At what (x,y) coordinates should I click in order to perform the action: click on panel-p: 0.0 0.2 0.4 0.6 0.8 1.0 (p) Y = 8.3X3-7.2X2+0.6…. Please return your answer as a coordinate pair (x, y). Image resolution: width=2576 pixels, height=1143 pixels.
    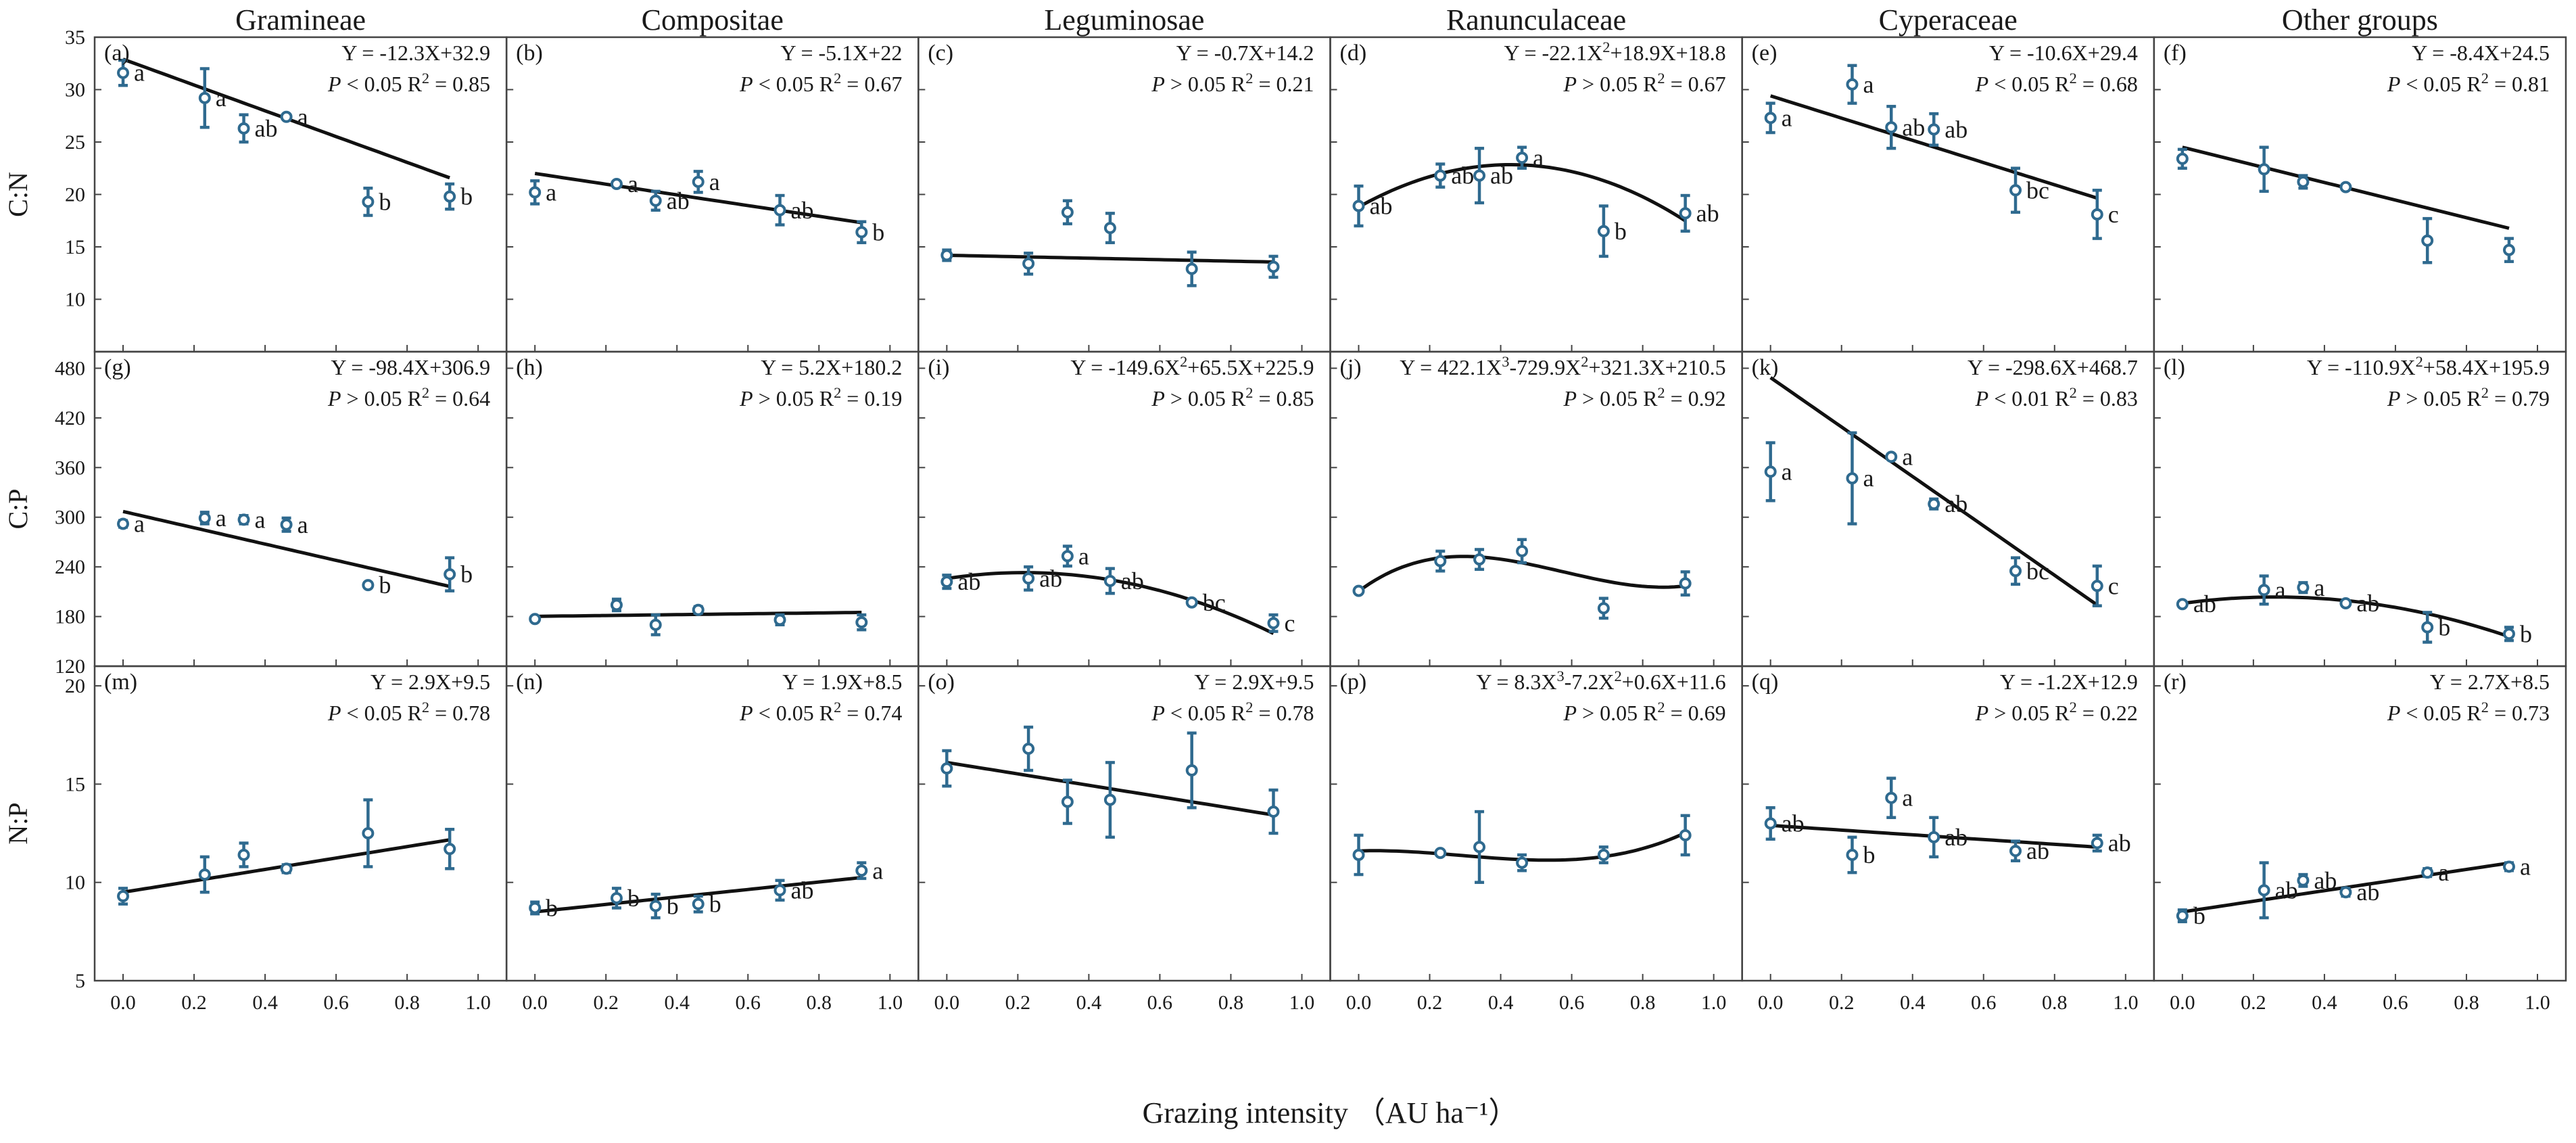
    Looking at the image, I should click on (1536, 839).